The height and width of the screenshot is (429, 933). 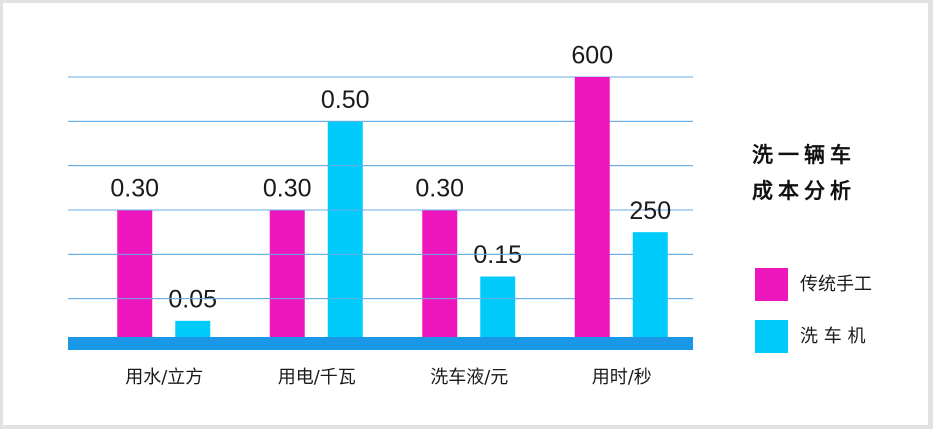 What do you see at coordinates (804, 155) in the screenshot?
I see `chart-title: 洗一辆车` at bounding box center [804, 155].